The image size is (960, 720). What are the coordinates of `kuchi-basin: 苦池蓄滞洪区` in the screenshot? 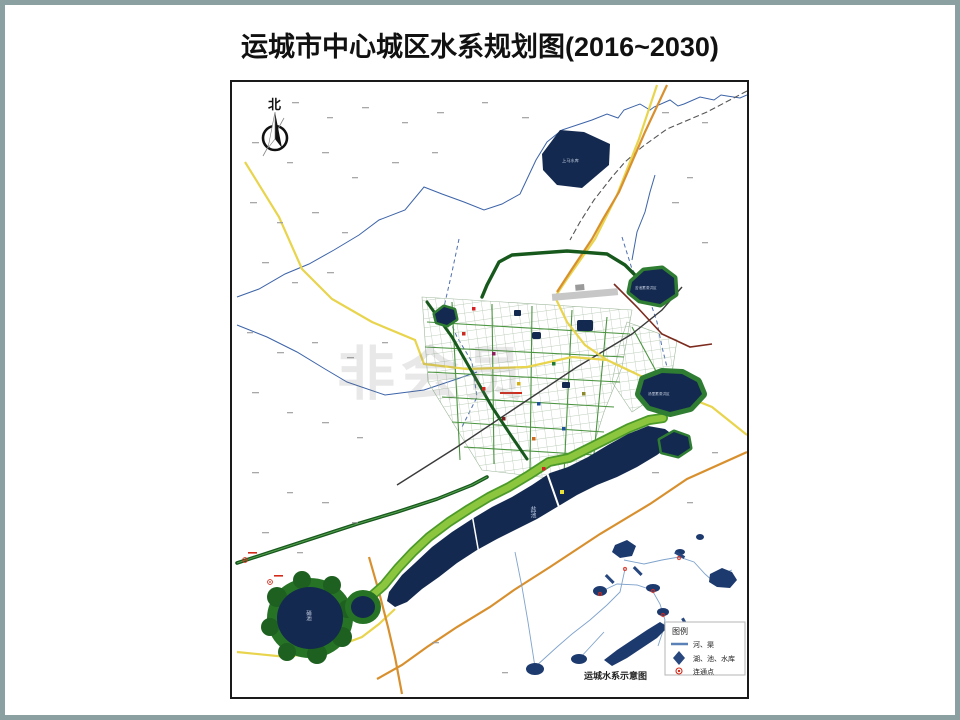 It's located at (652, 286).